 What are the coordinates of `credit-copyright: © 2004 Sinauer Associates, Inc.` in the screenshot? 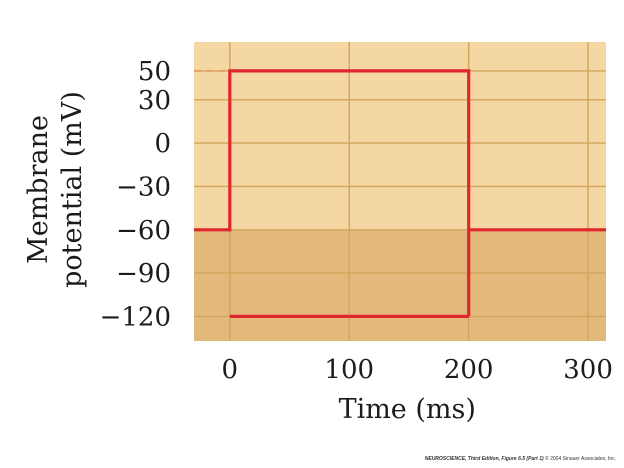 It's located at (580, 459).